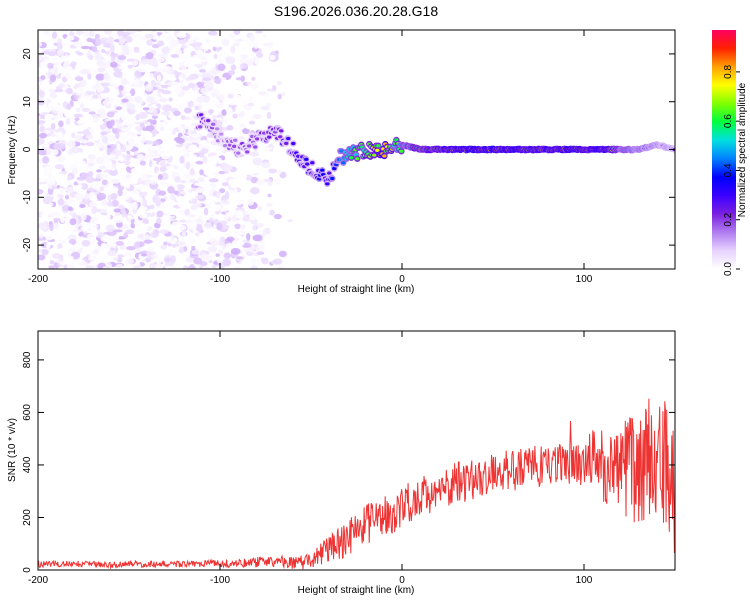 This screenshot has width=750, height=600. What do you see at coordinates (728, 170) in the screenshot?
I see `colorbar-tick-label: 0.4` at bounding box center [728, 170].